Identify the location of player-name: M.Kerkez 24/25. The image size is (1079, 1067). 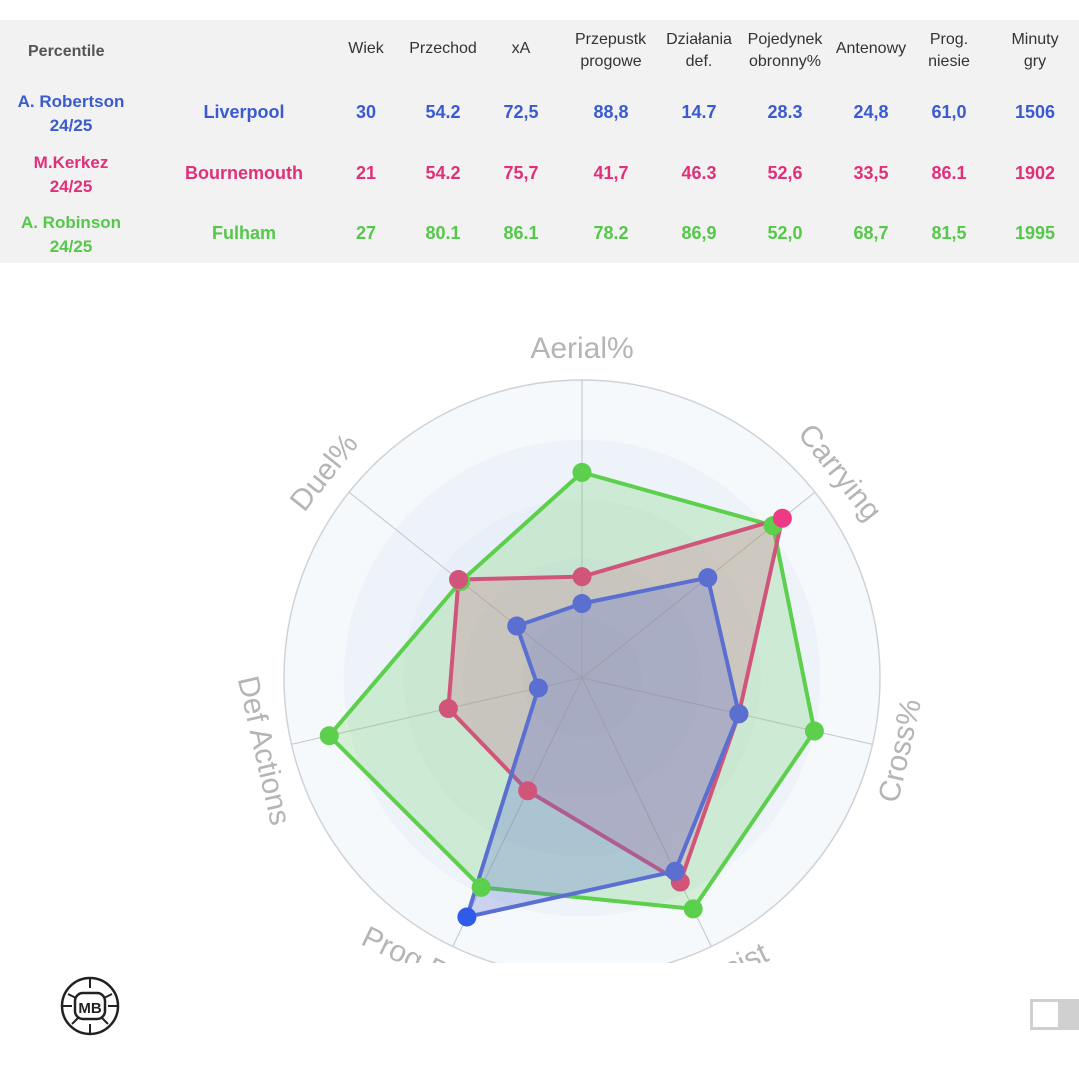
(71, 174).